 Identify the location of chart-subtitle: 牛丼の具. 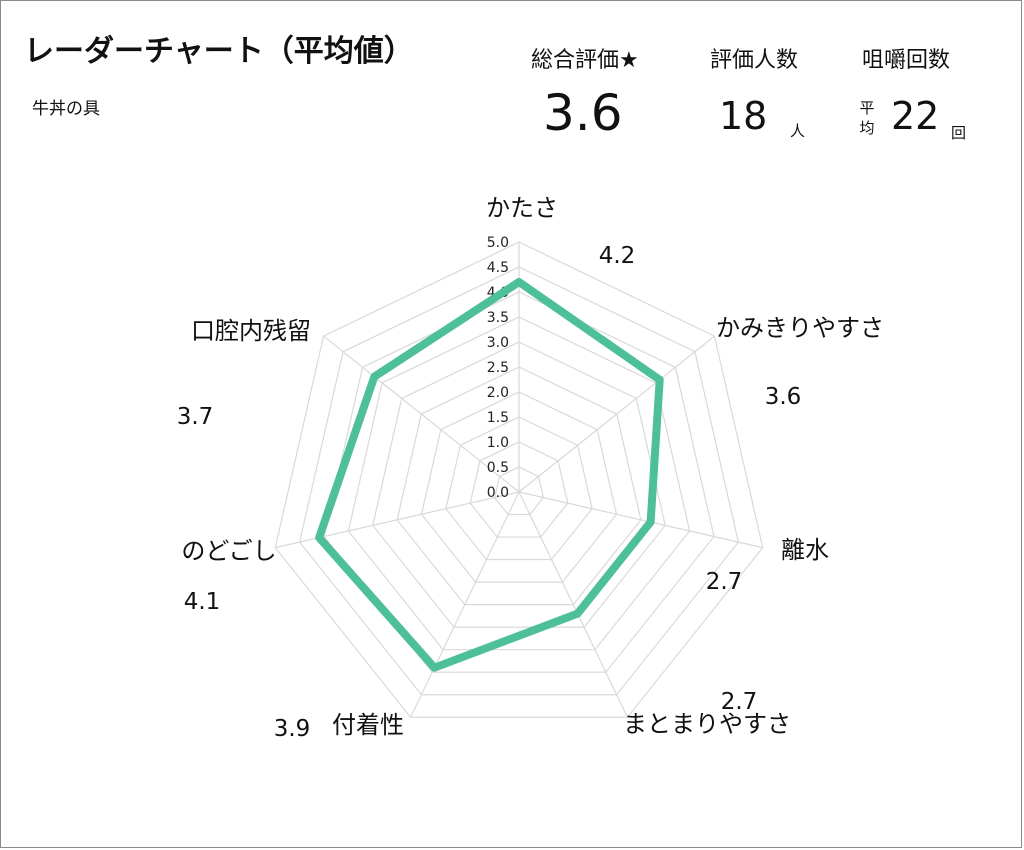
(66, 109).